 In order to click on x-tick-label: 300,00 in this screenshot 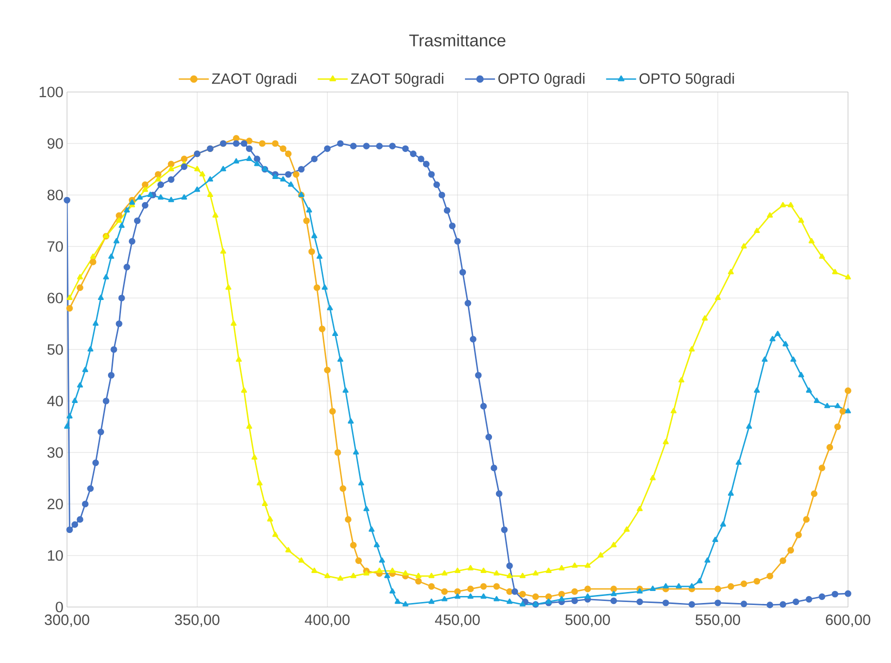, I will do `click(67, 620)`.